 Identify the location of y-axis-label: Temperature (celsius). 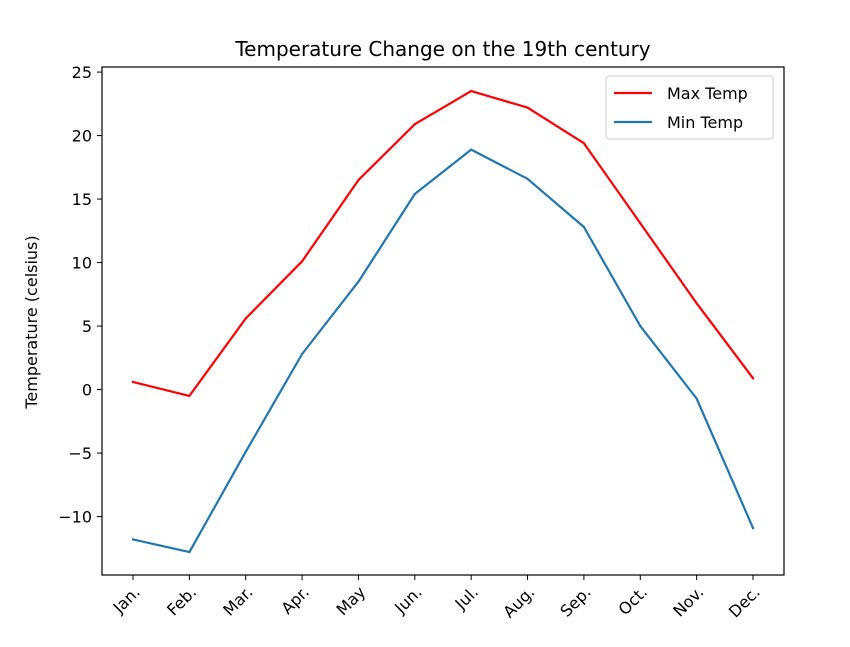
(31, 322).